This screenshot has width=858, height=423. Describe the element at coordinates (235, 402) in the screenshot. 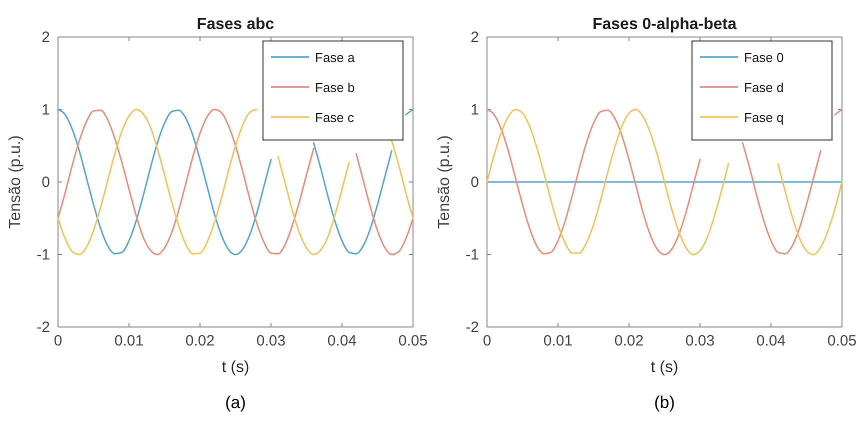

I see `text: (a)` at that location.